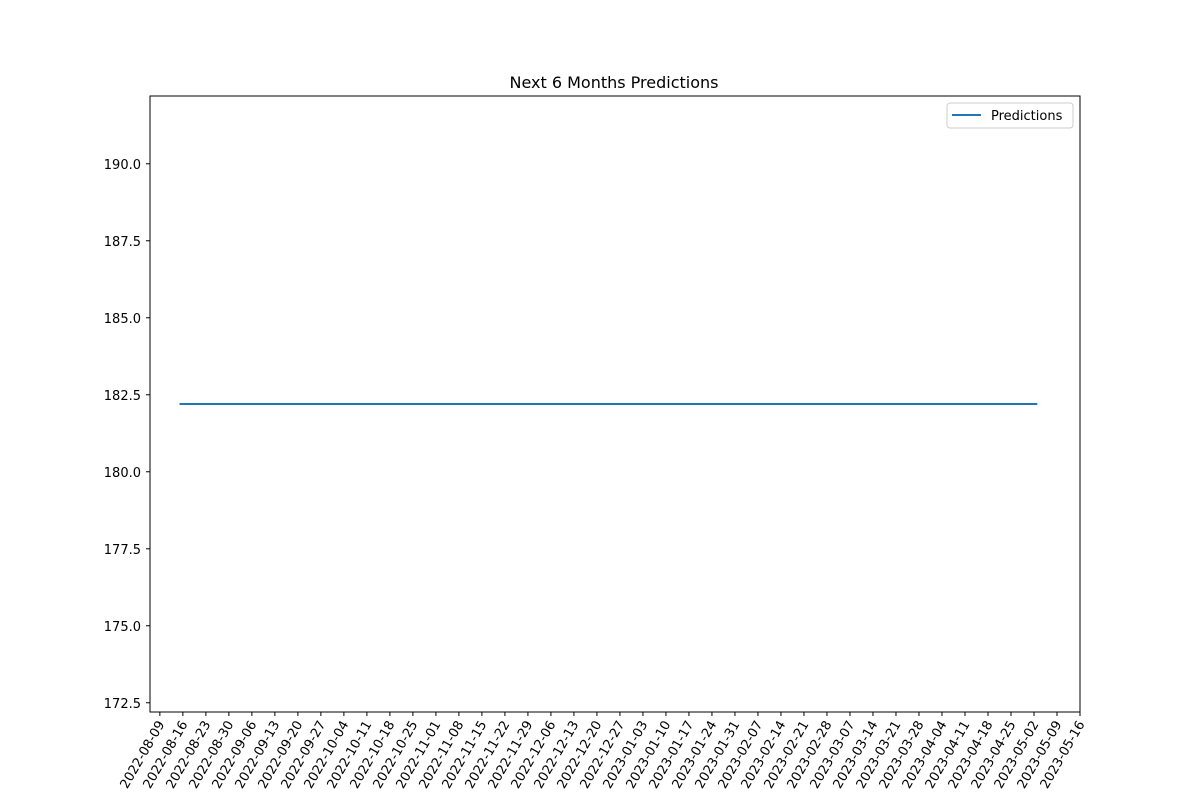 The image size is (1200, 800). What do you see at coordinates (122, 319) in the screenshot?
I see `y-tick-label: 185.0` at bounding box center [122, 319].